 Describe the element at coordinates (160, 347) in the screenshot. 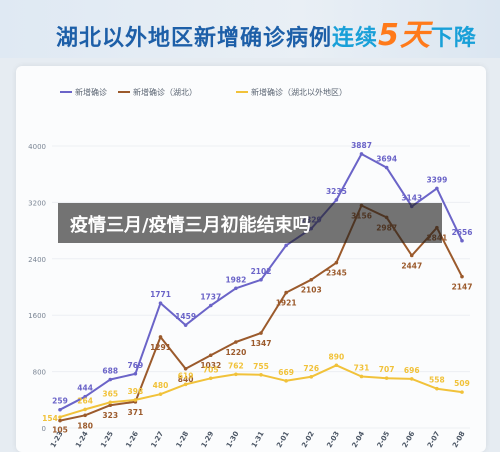

I see `data-label: 1291` at that location.